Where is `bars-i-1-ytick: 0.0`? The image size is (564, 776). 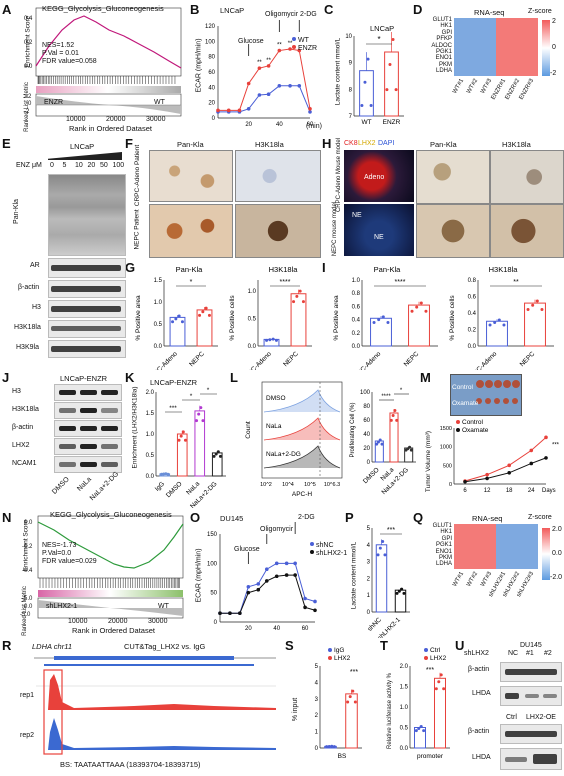
bars-i-1-ytick: 0.0 is located at coordinates (472, 347).